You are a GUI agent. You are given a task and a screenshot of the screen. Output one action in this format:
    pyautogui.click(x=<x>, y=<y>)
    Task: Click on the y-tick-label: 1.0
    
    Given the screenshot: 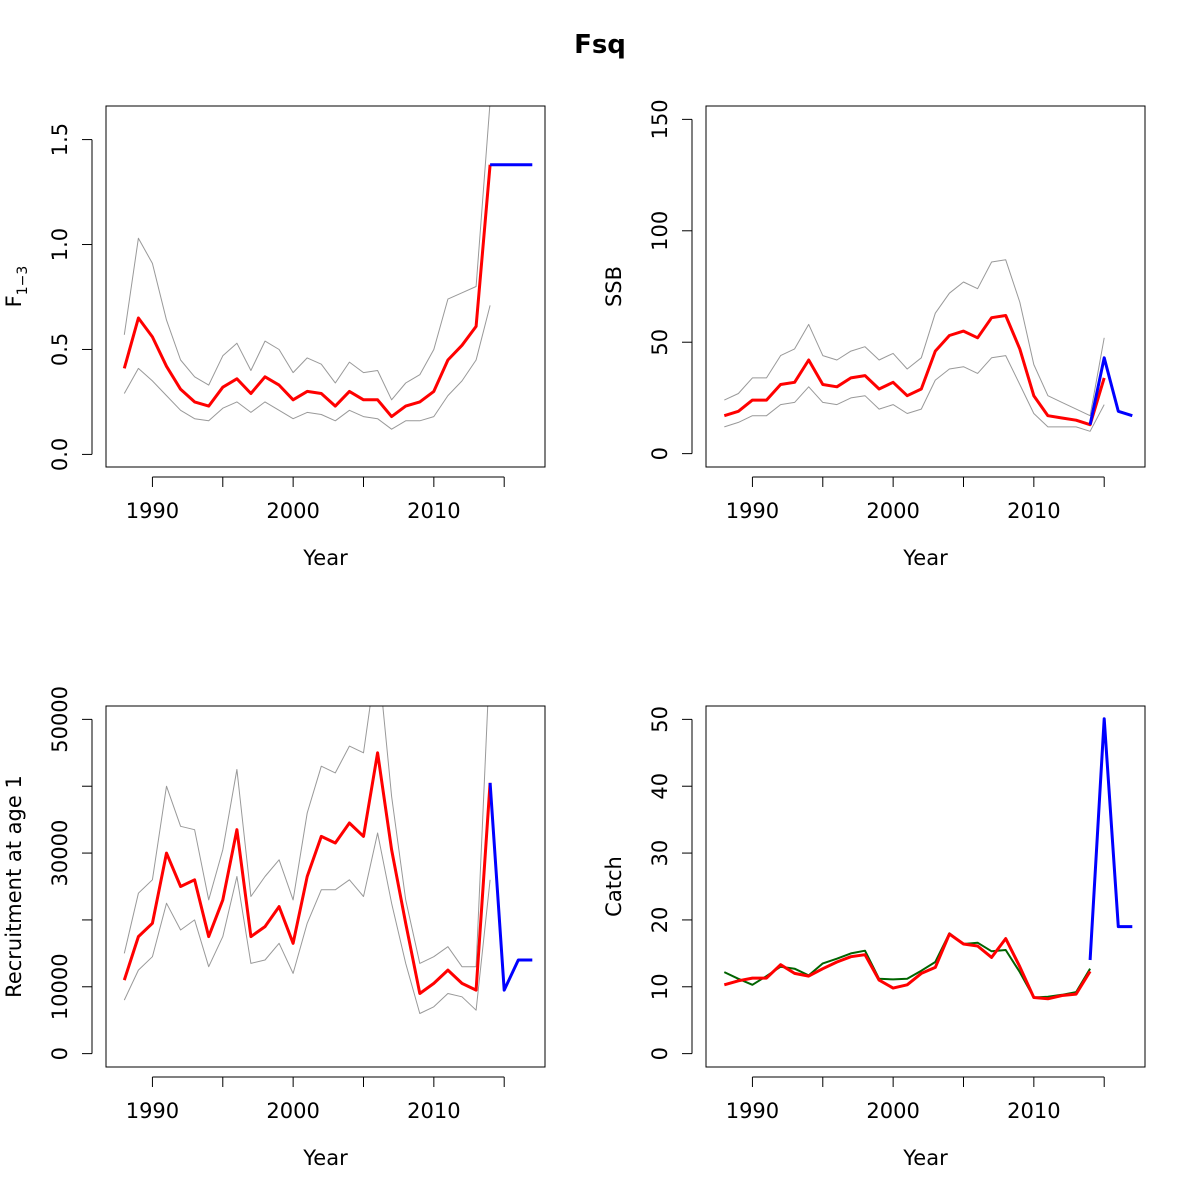 What is the action you would take?
    pyautogui.click(x=60, y=244)
    